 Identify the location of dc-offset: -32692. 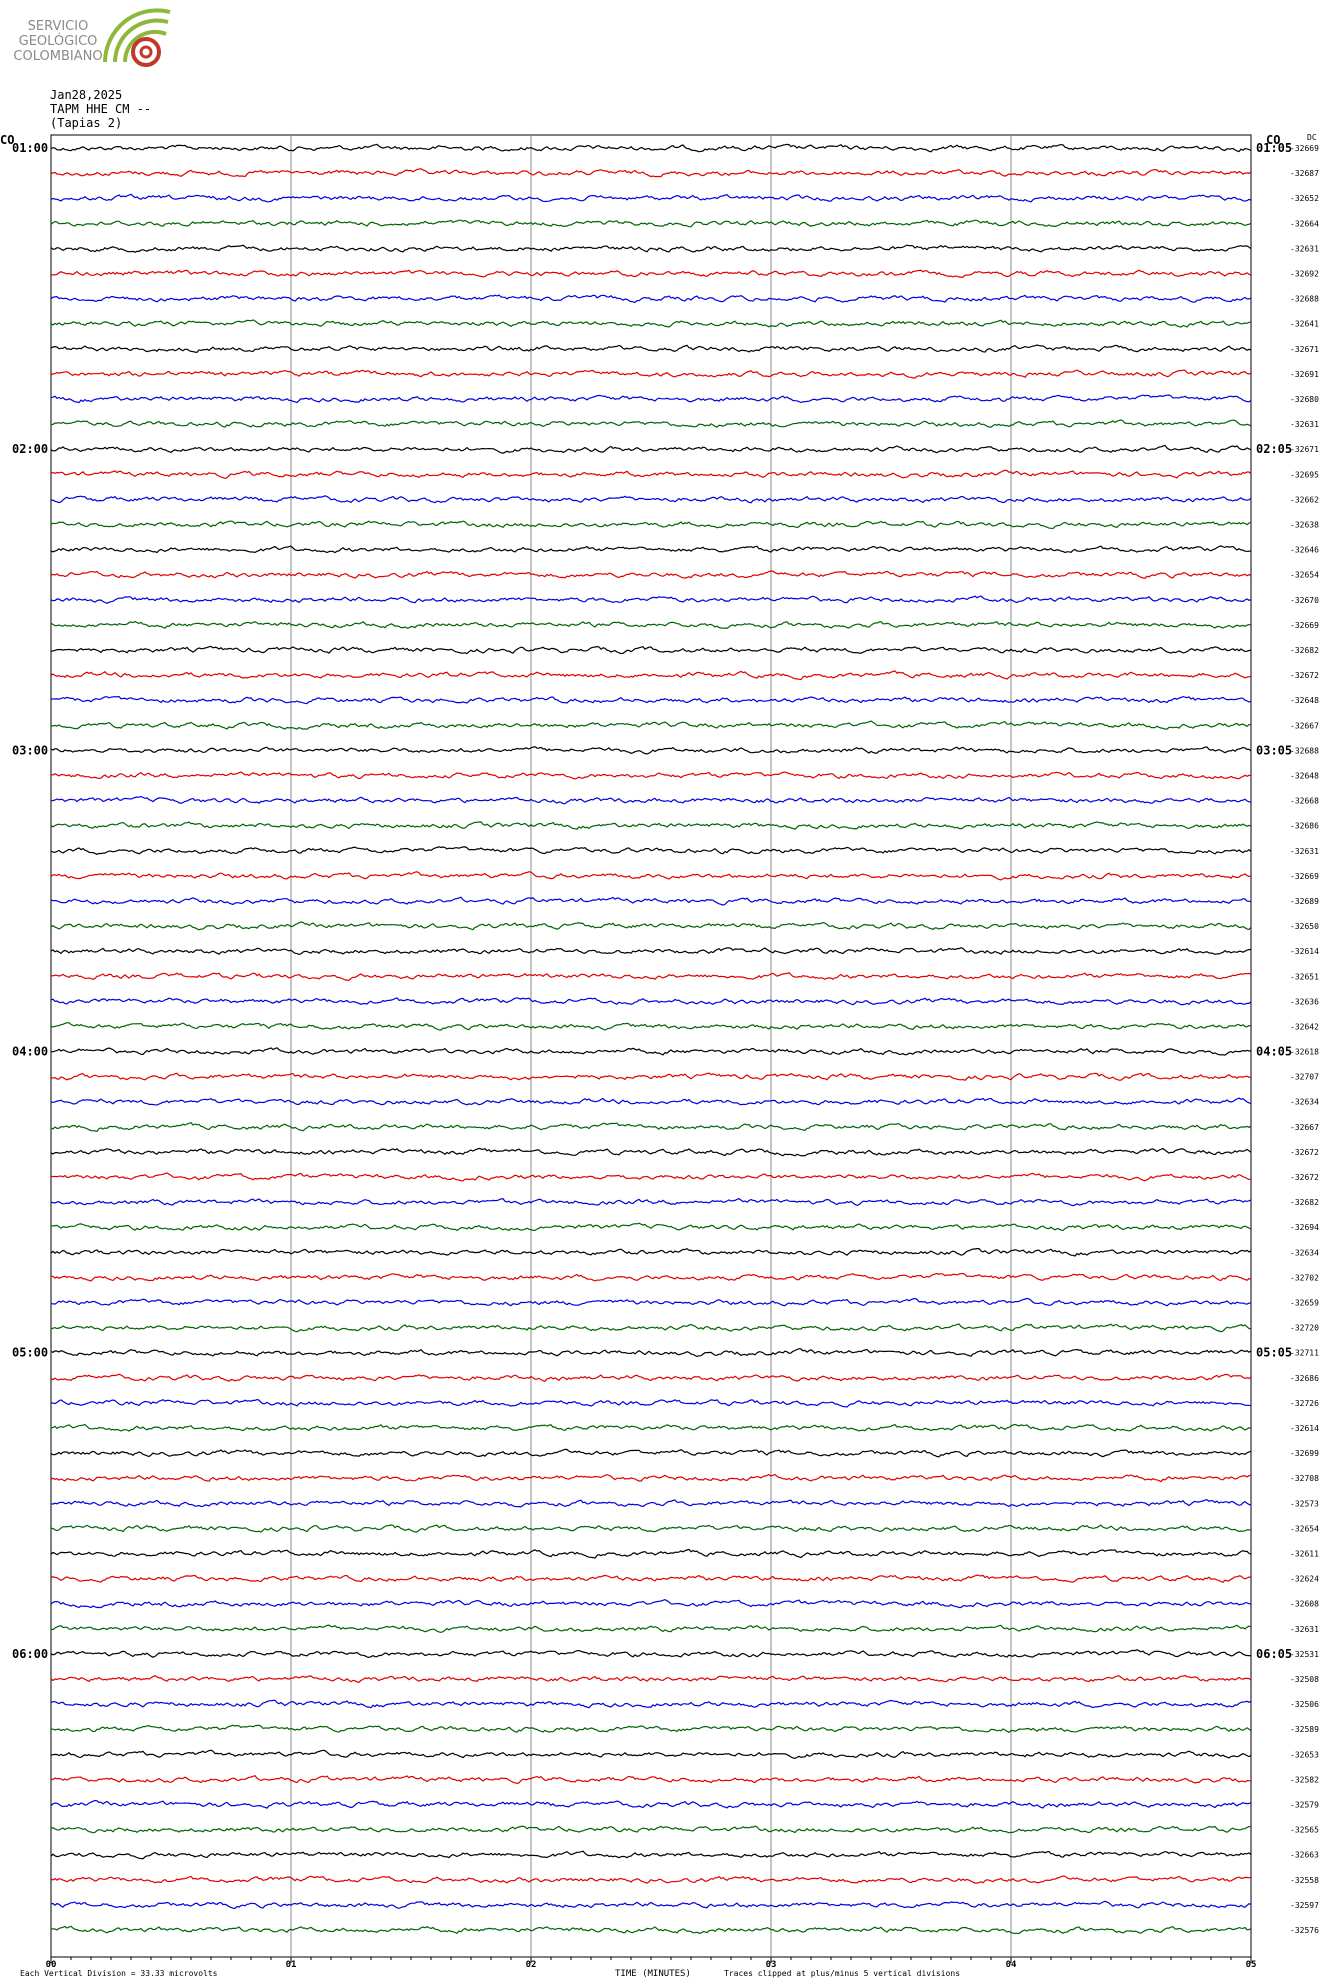
(1304, 273).